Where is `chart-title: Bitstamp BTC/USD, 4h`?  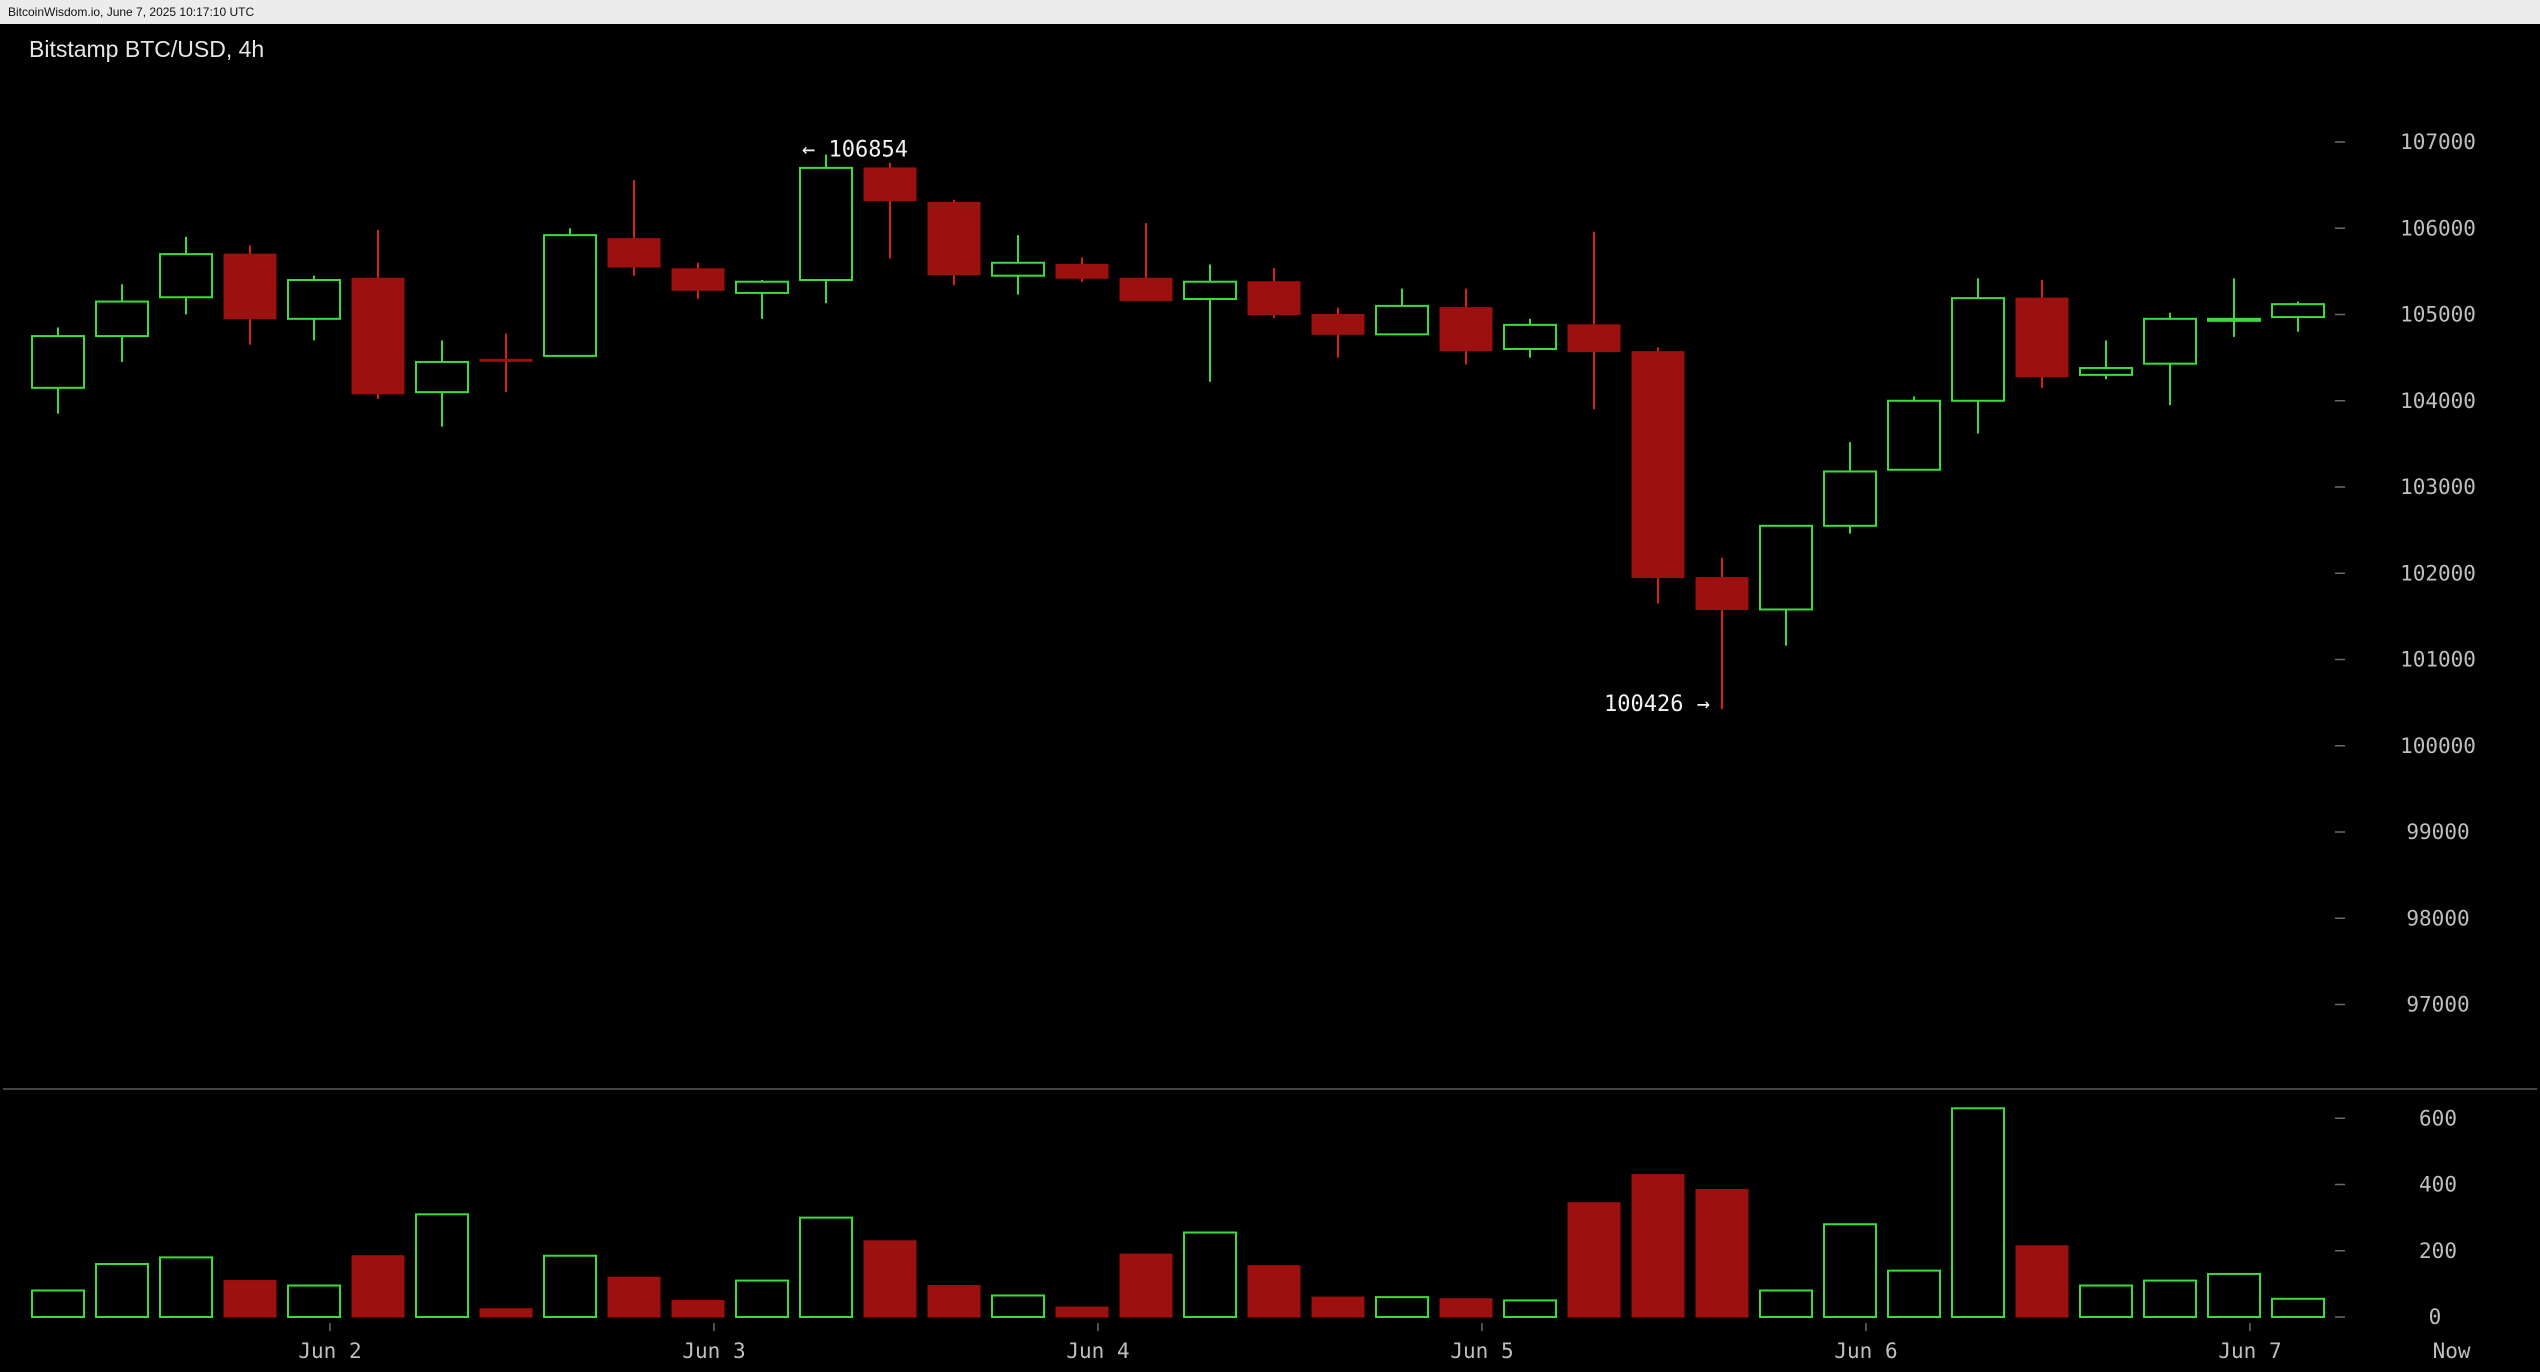 chart-title: Bitstamp BTC/USD, 4h is located at coordinates (147, 49).